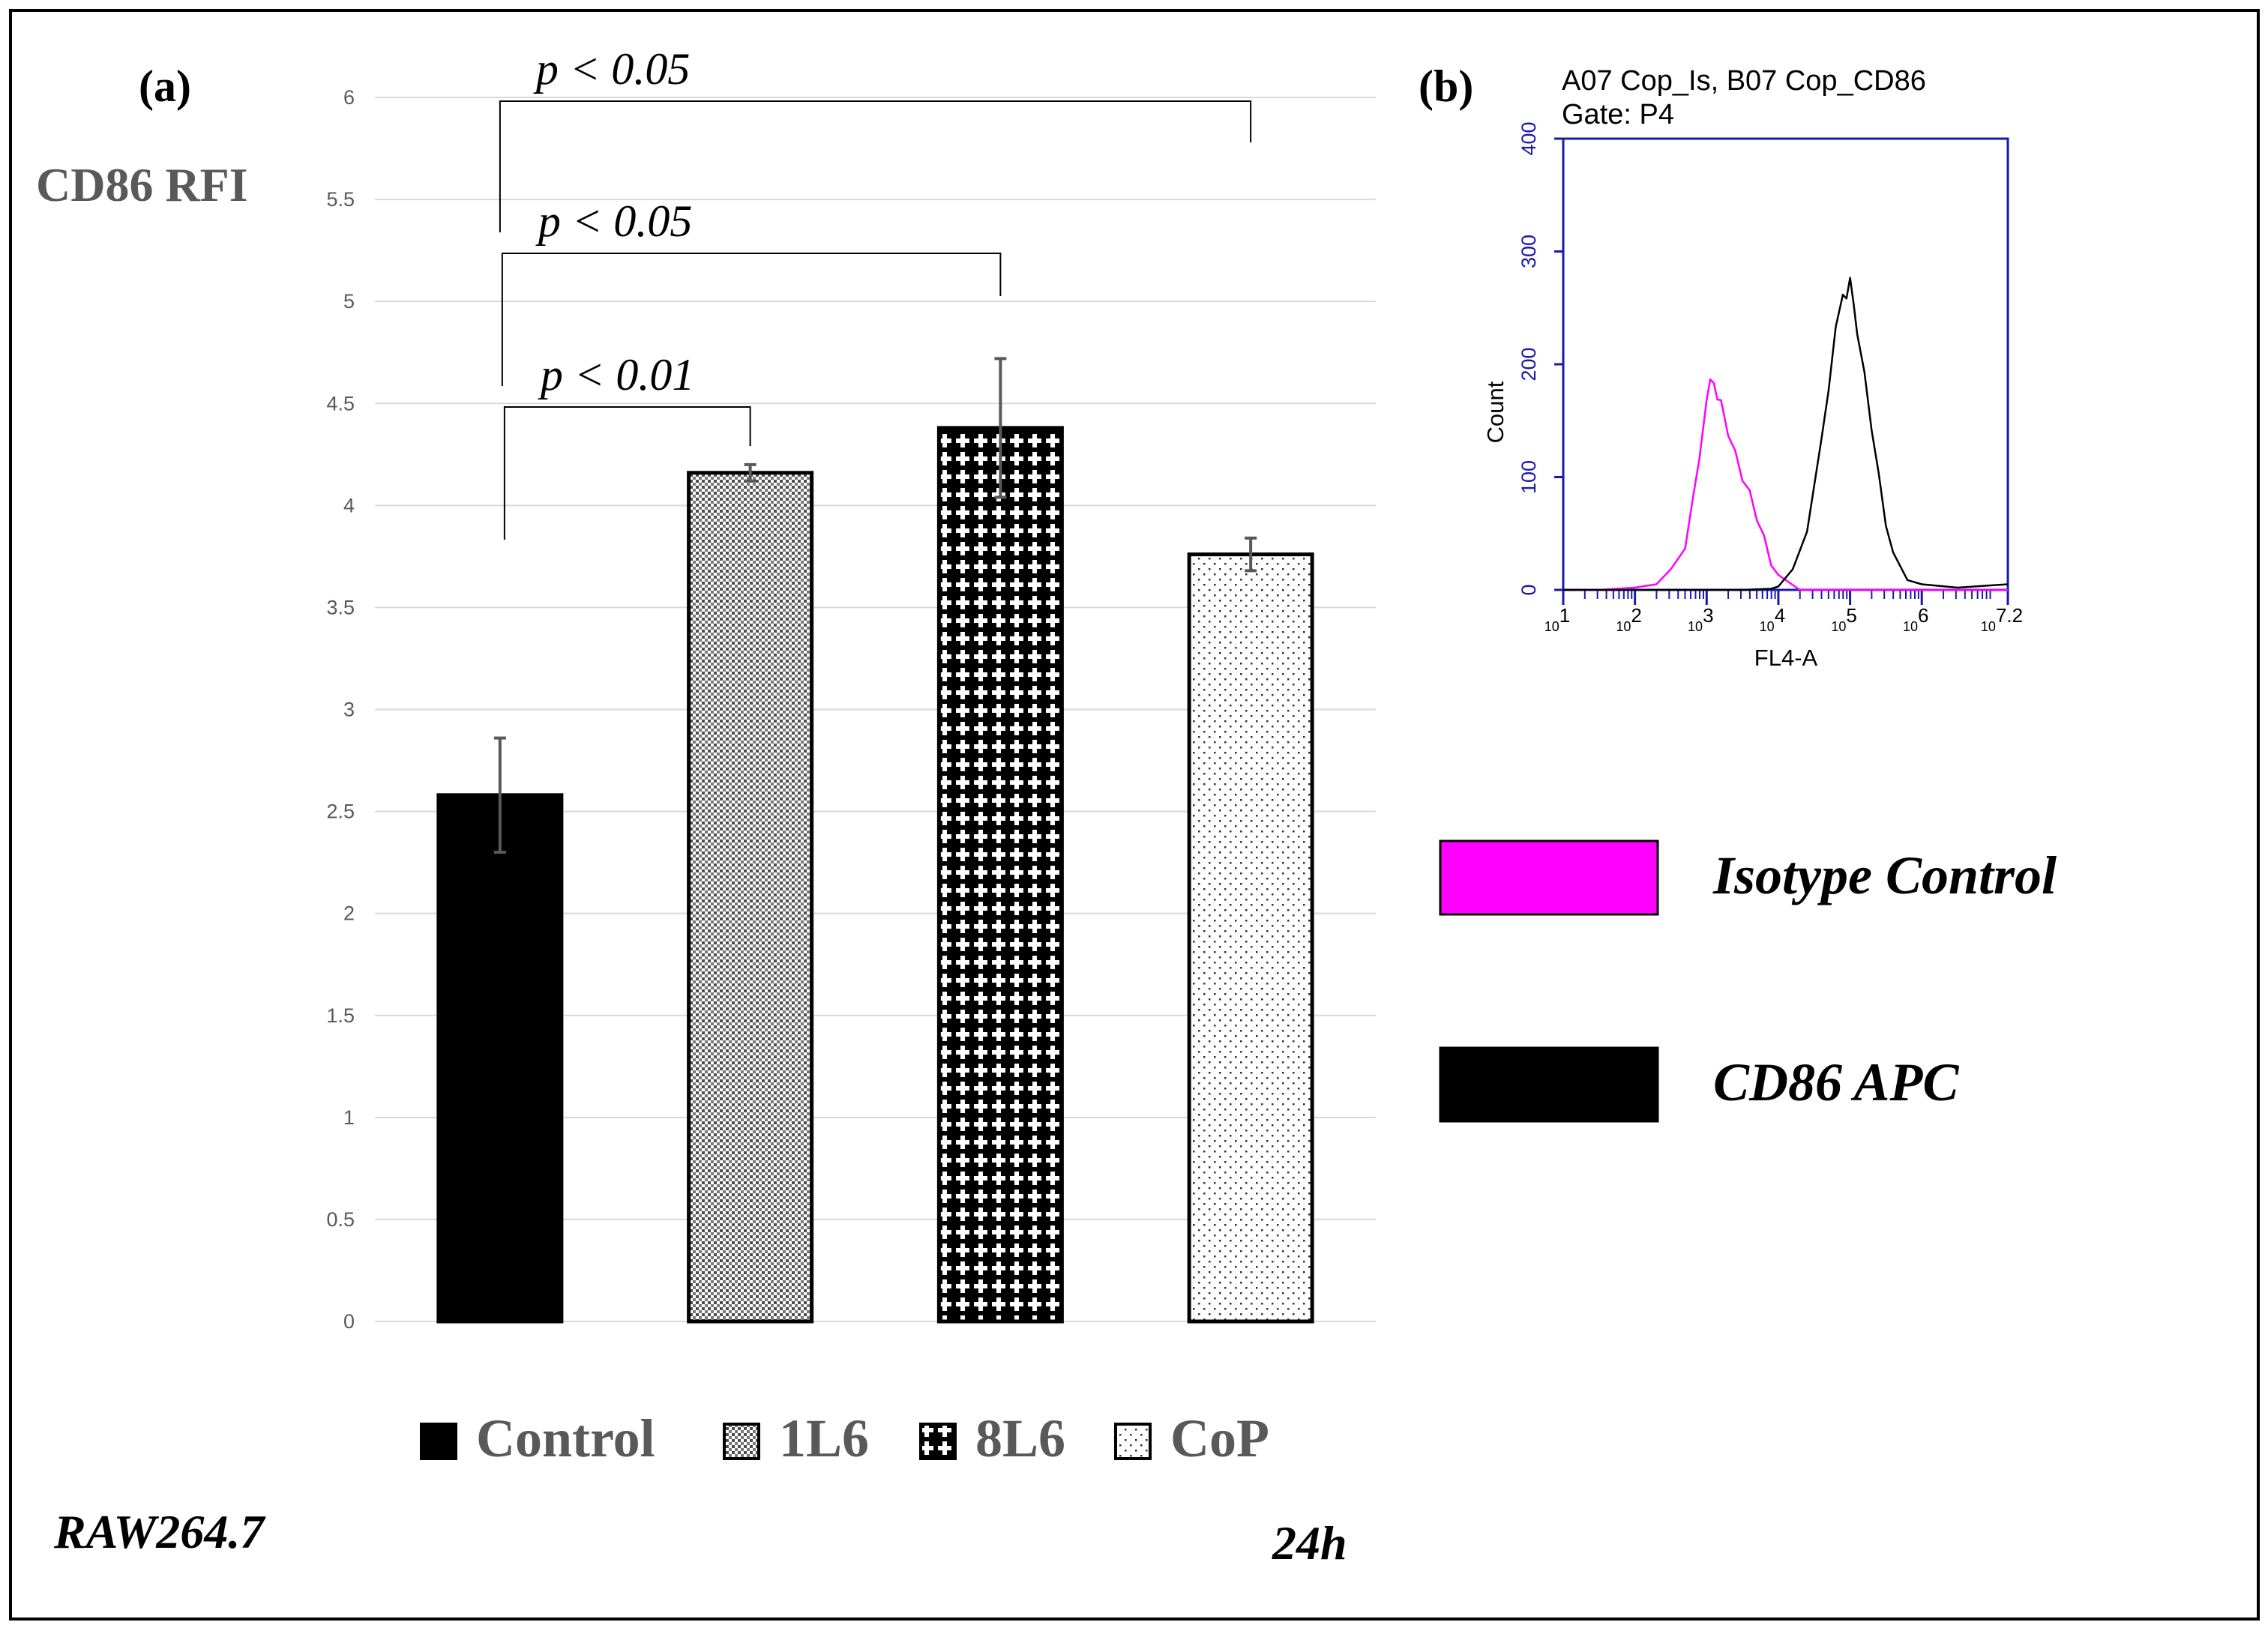  I want to click on legend-label-1l6: 1L6, so click(824, 1438).